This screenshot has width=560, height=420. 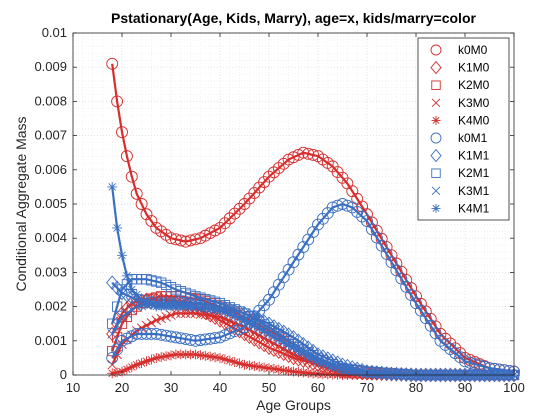 What do you see at coordinates (50, 100) in the screenshot?
I see `y-tick-label: 0.008` at bounding box center [50, 100].